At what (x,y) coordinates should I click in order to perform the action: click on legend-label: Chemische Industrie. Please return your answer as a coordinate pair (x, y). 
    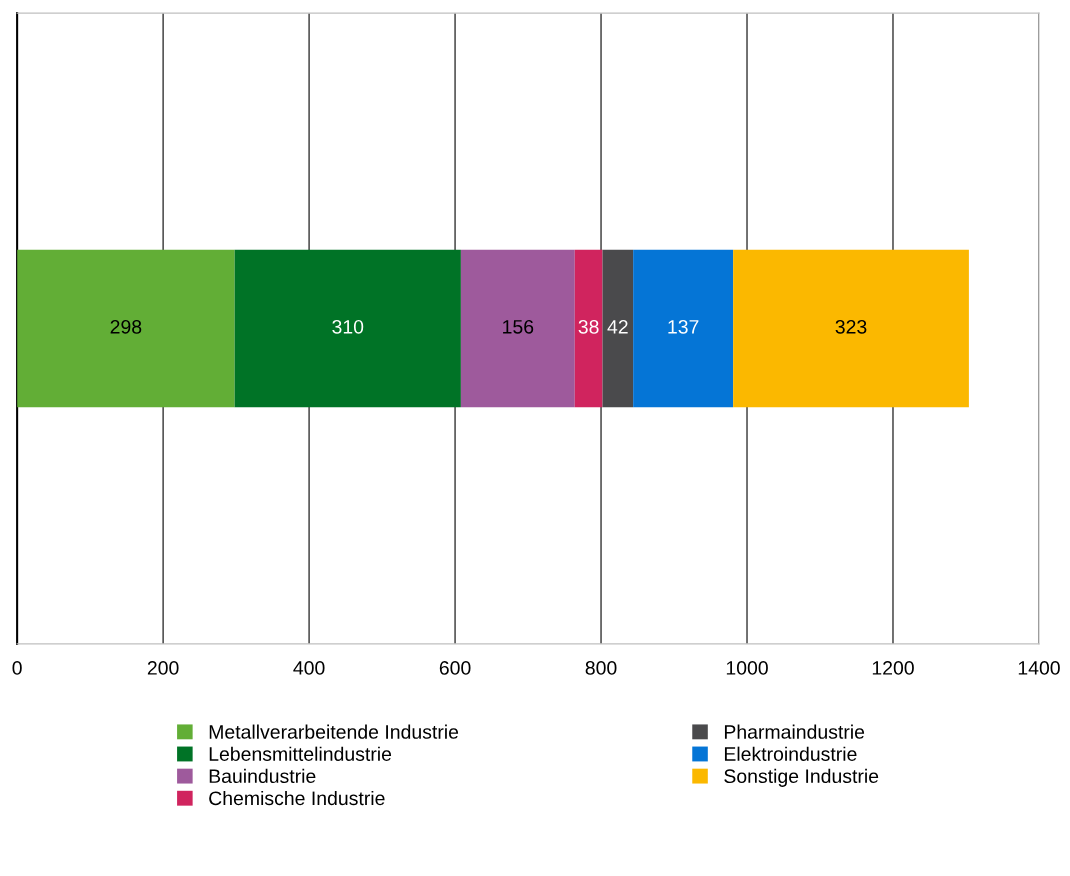
    Looking at the image, I should click on (297, 798).